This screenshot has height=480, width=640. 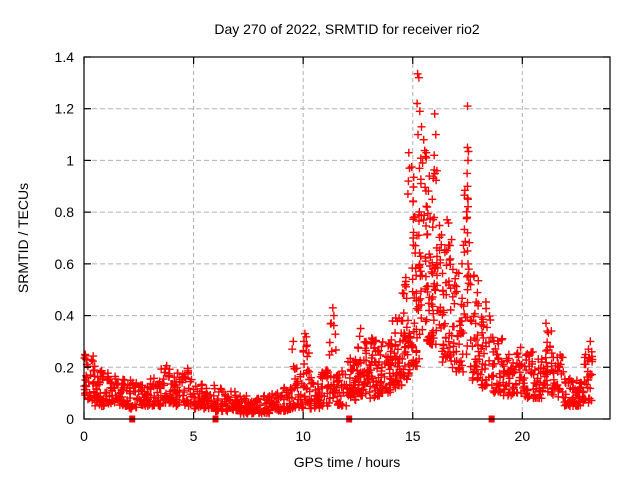 I want to click on x-tick-label: 10, so click(x=303, y=436).